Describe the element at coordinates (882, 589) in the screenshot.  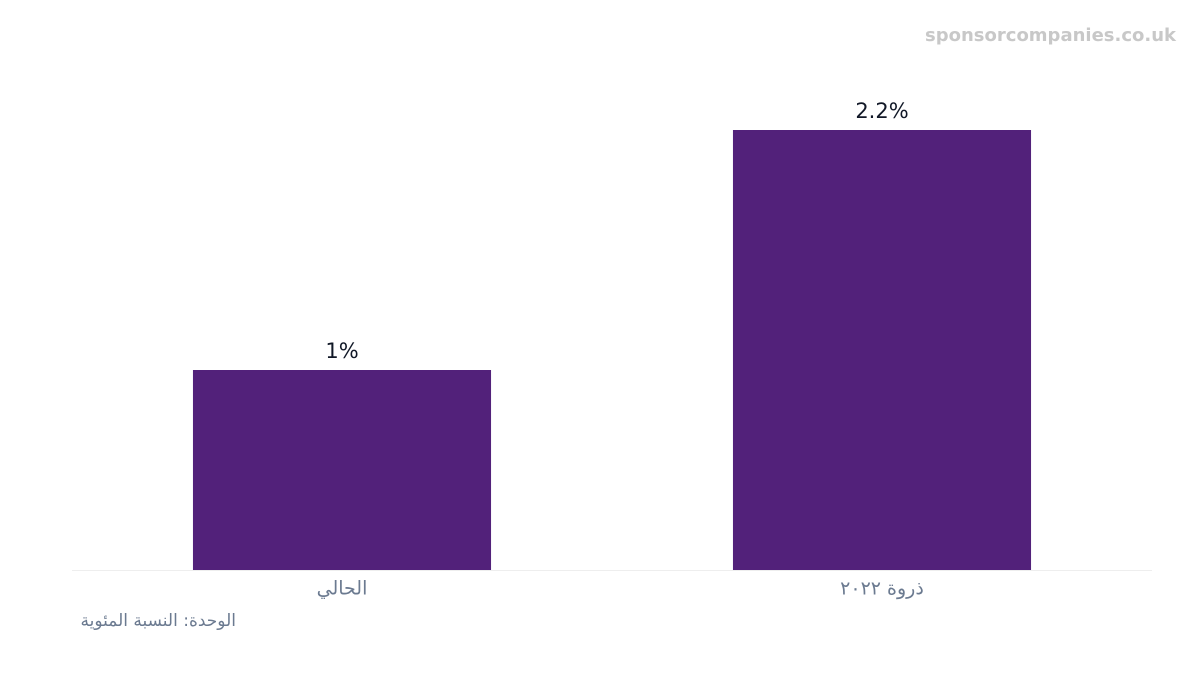
I see `x-tick-label: ذروة ٢٠٢٢` at that location.